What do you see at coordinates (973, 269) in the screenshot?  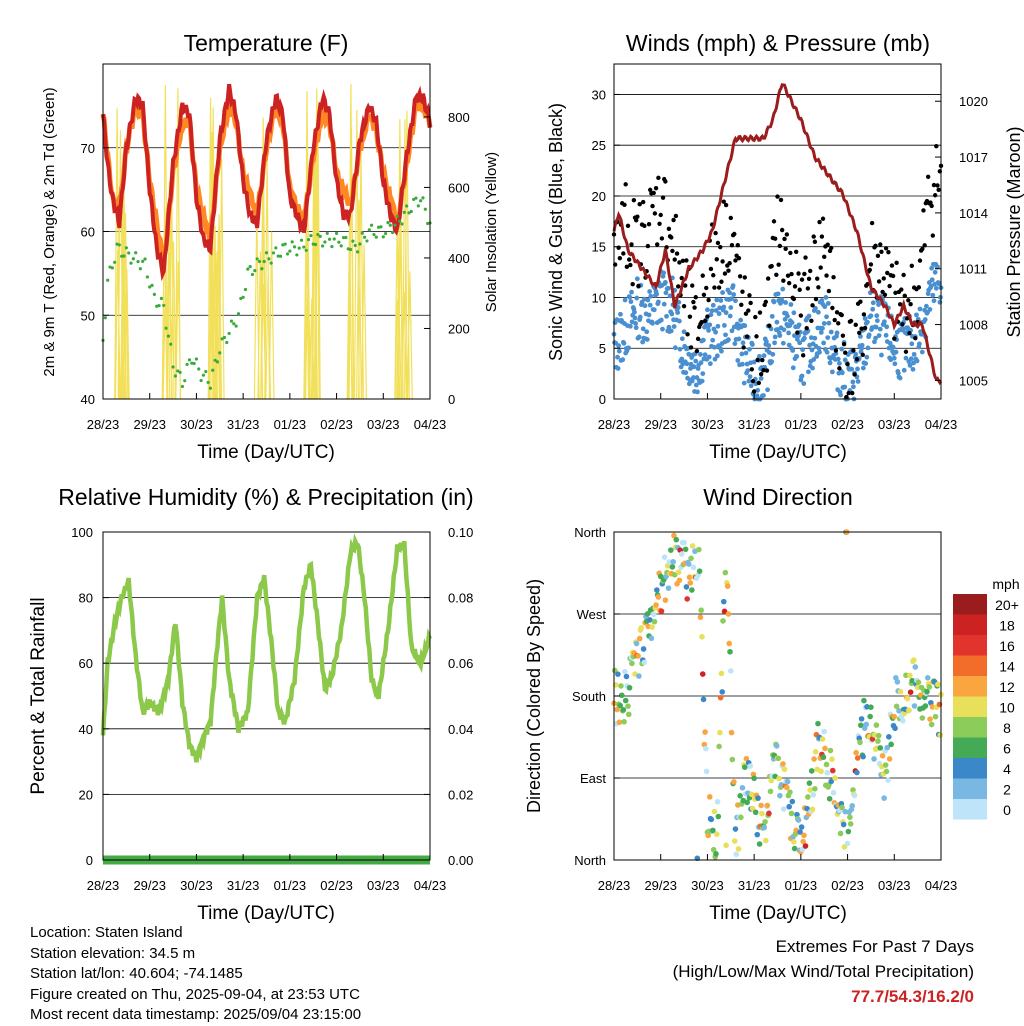 I see `pressure-ytick-label: 1011` at bounding box center [973, 269].